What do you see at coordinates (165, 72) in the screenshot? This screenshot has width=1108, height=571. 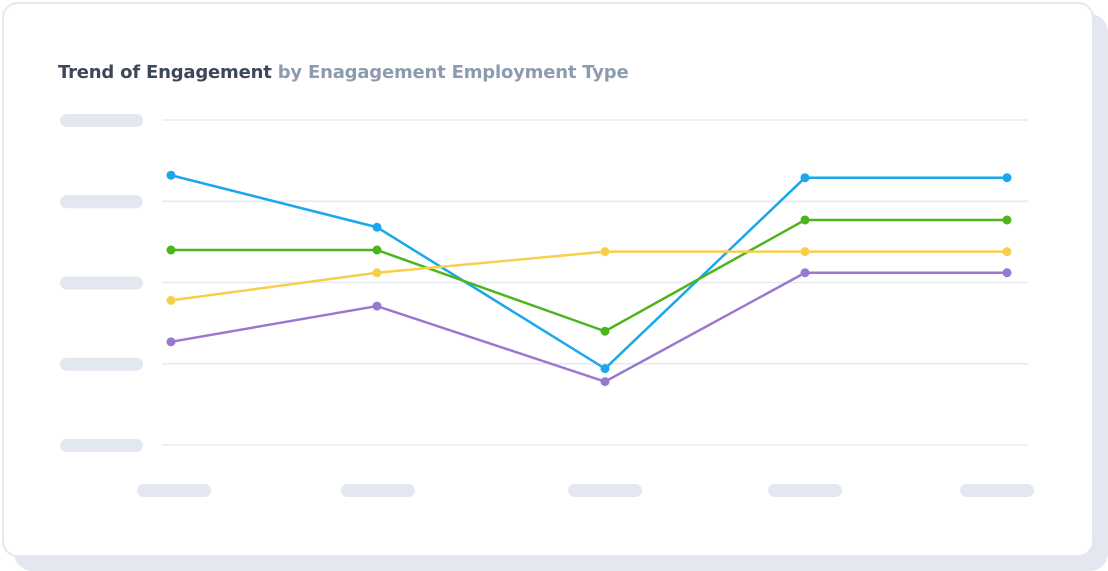 I see `chart-title-main: Trend of Engagement` at bounding box center [165, 72].